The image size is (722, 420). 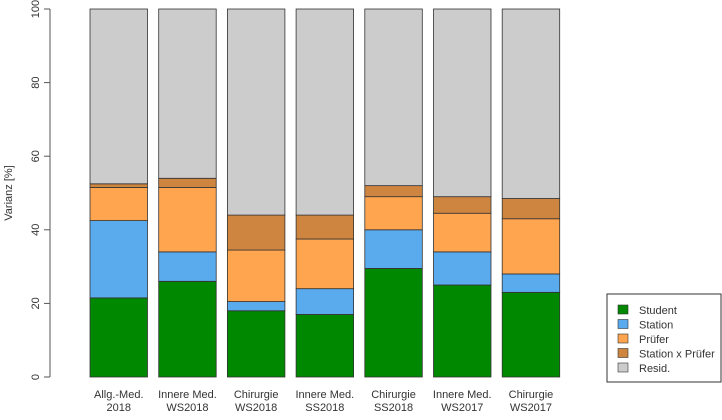 What do you see at coordinates (9, 192) in the screenshot?
I see `y-axis-title: Varianz [%]` at bounding box center [9, 192].